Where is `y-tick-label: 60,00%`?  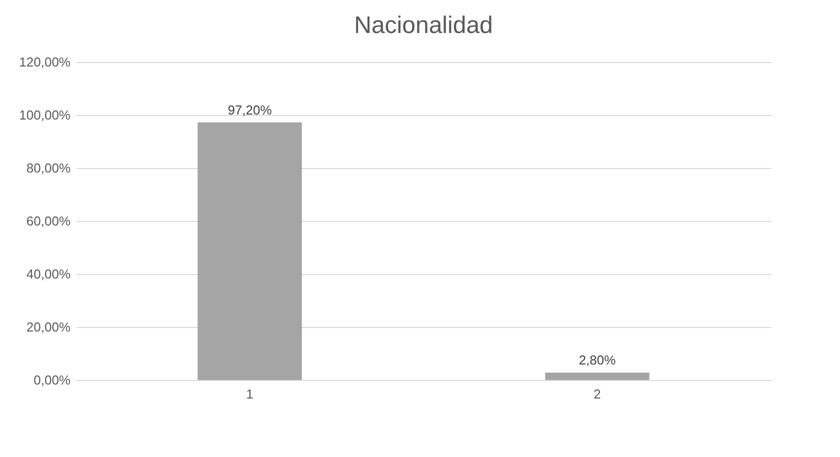
y-tick-label: 60,00% is located at coordinates (48, 221).